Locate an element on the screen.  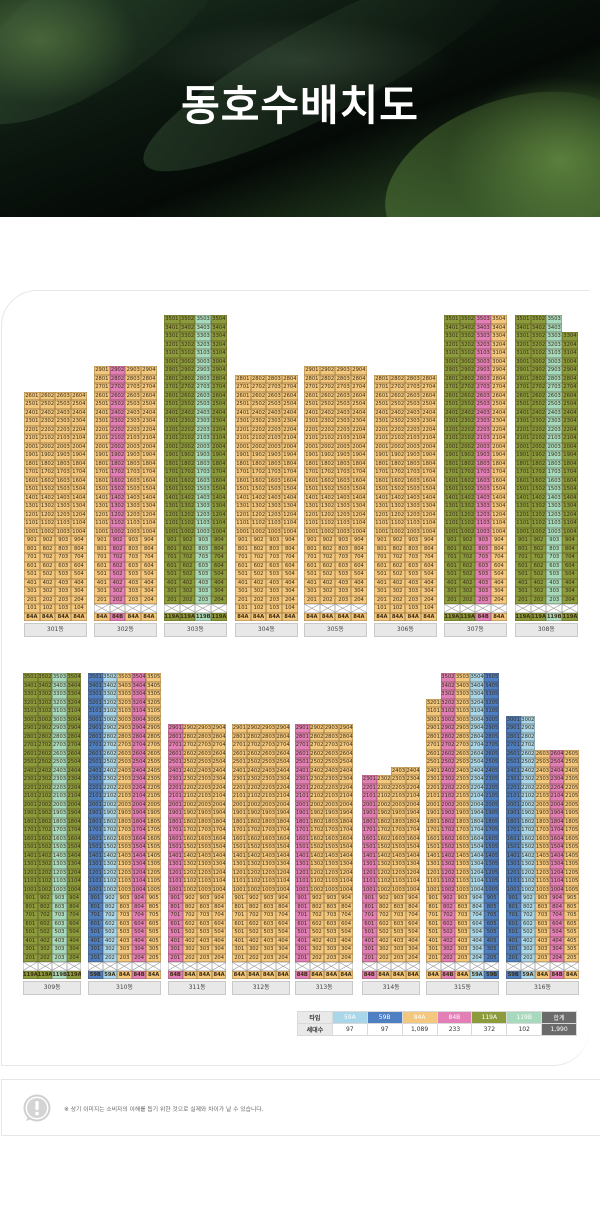
unit-cell: 603 is located at coordinates (542, 923).